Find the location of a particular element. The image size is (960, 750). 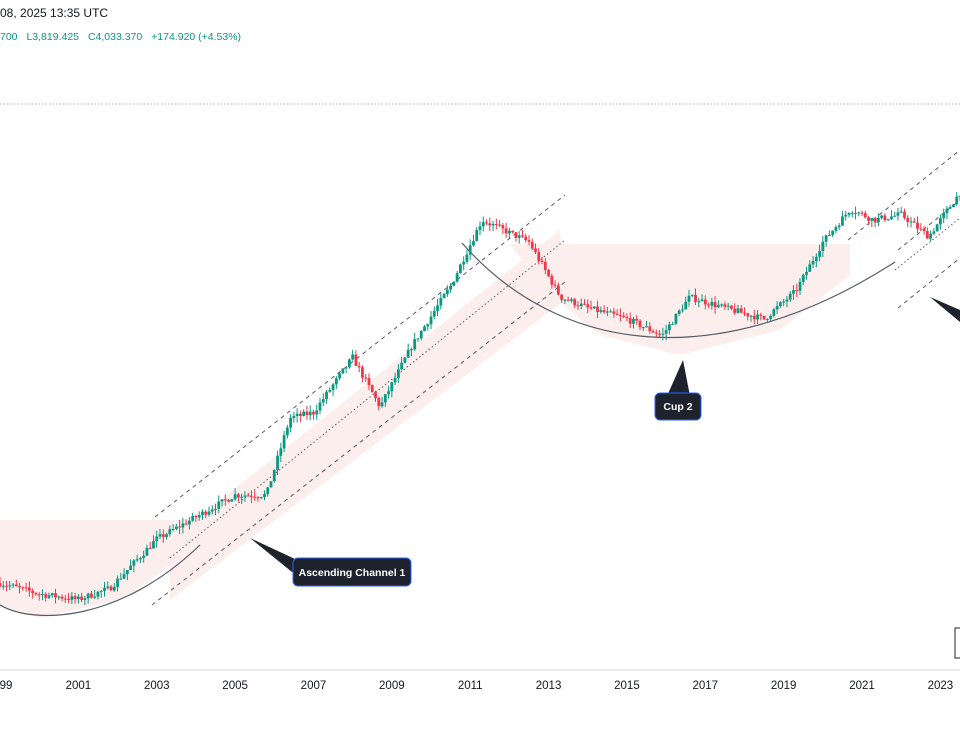

x-tick-label: 99 is located at coordinates (6, 686).